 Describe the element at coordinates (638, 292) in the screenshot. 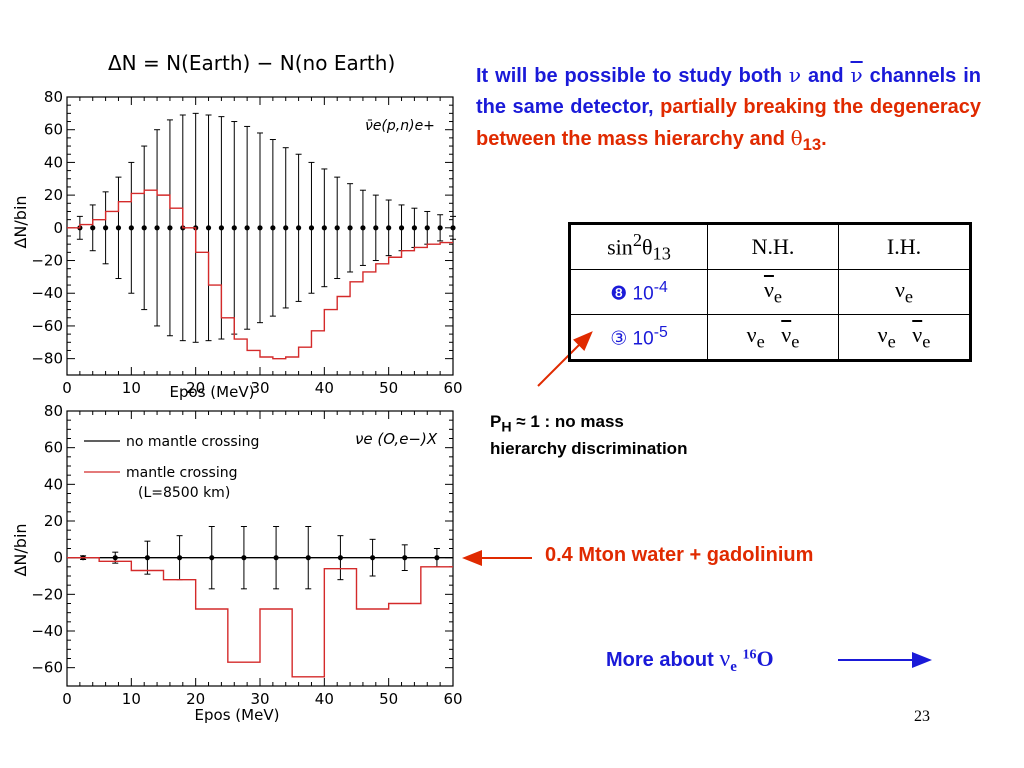

I see `row1-value: ❽ 10-4` at that location.